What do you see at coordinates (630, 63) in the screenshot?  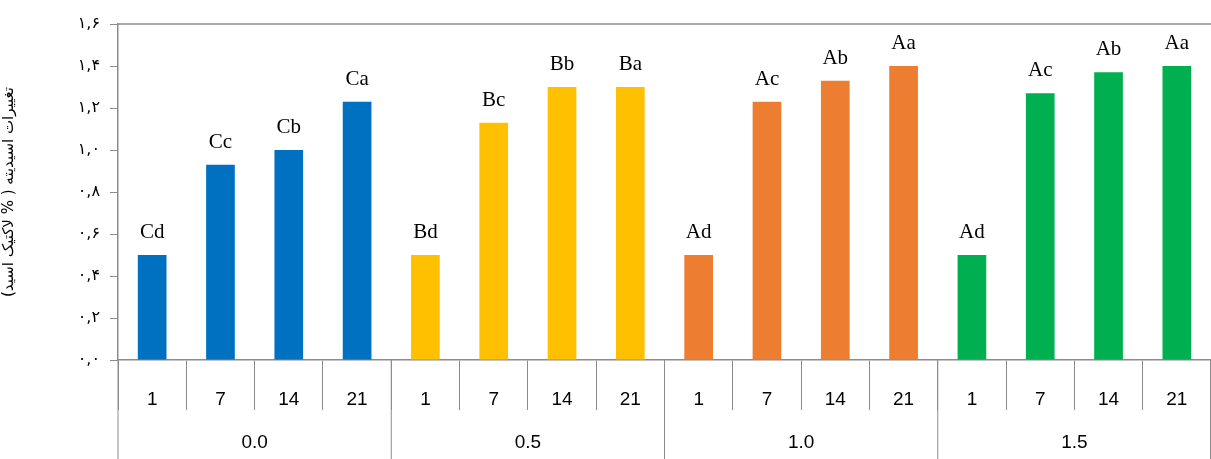 I see `data-label: Ba` at bounding box center [630, 63].